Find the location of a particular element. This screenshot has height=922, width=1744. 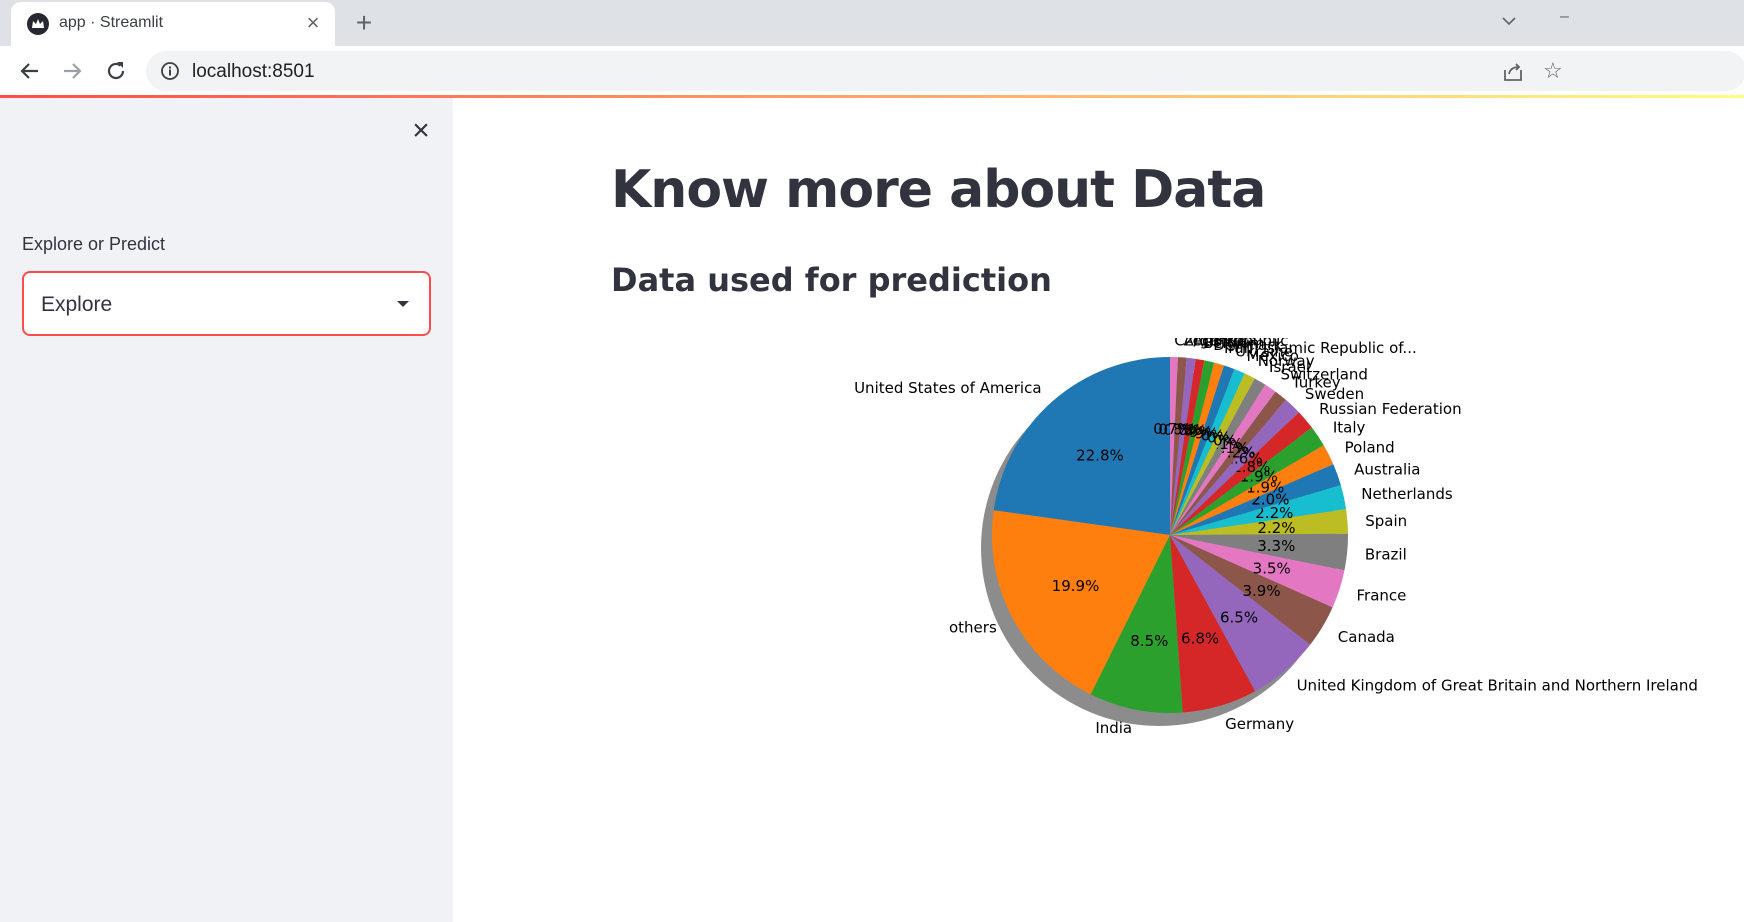

tab-title: app · Streamlit is located at coordinates (111, 22).